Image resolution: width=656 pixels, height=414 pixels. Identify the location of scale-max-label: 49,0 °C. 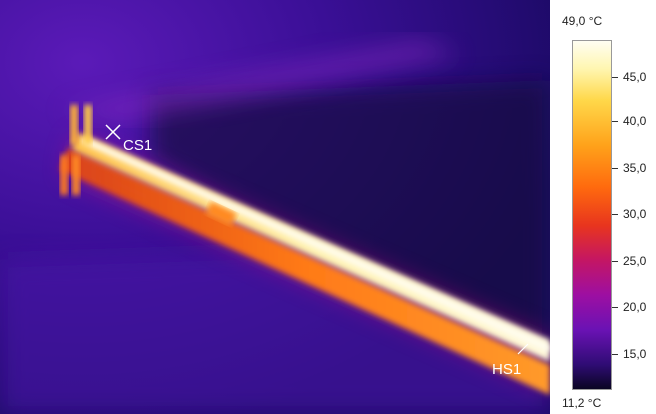
(582, 21).